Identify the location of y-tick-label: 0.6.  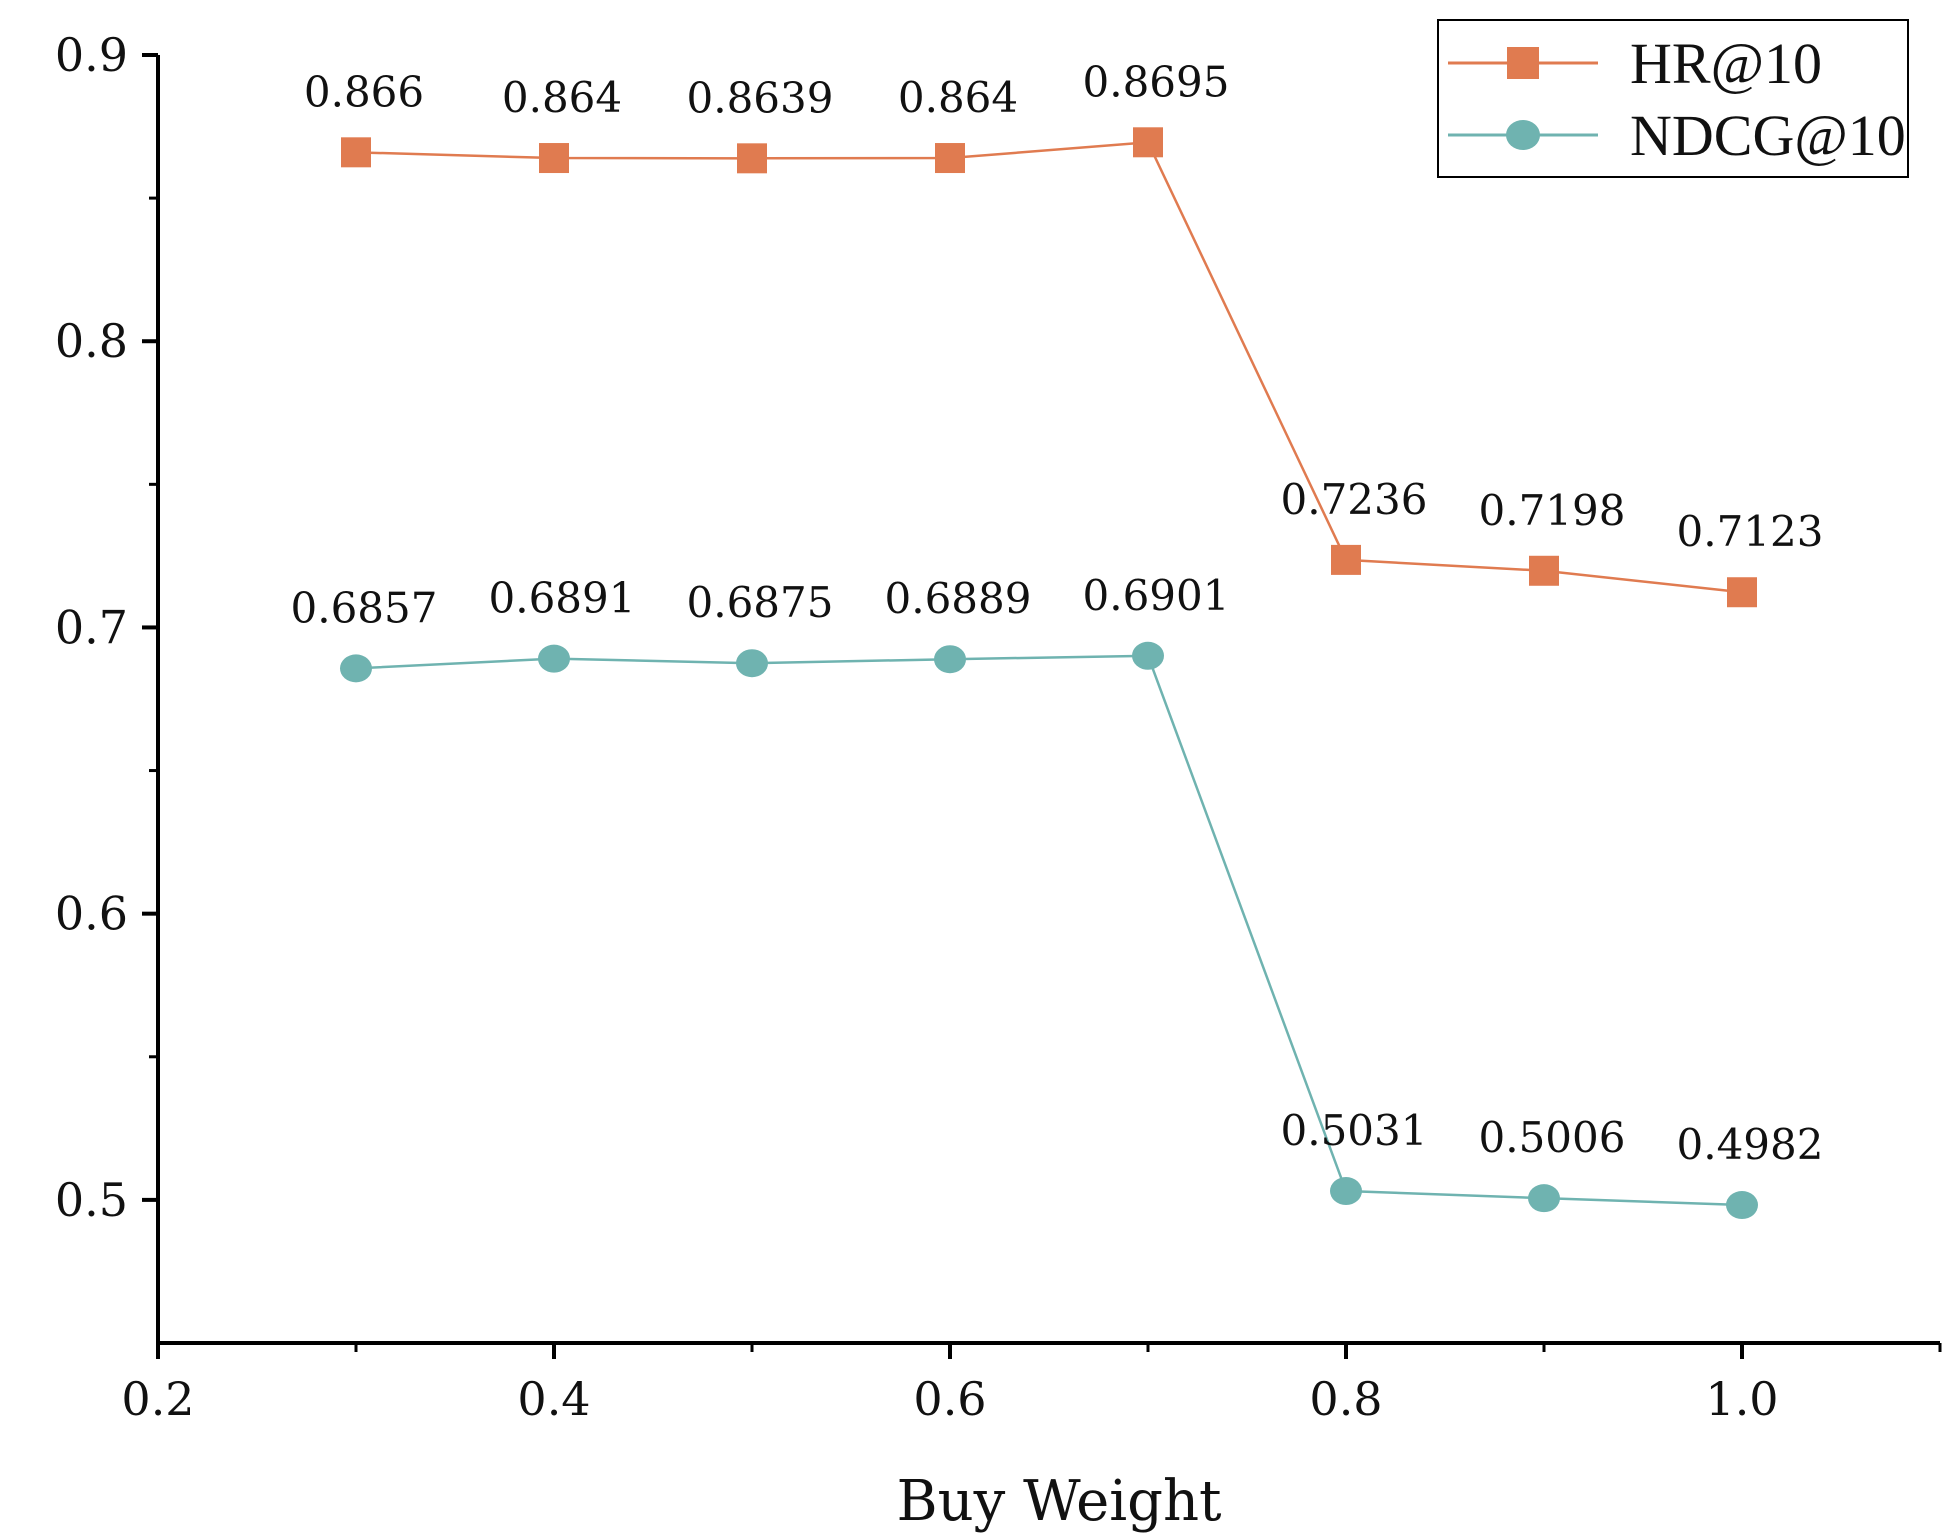
(91, 914).